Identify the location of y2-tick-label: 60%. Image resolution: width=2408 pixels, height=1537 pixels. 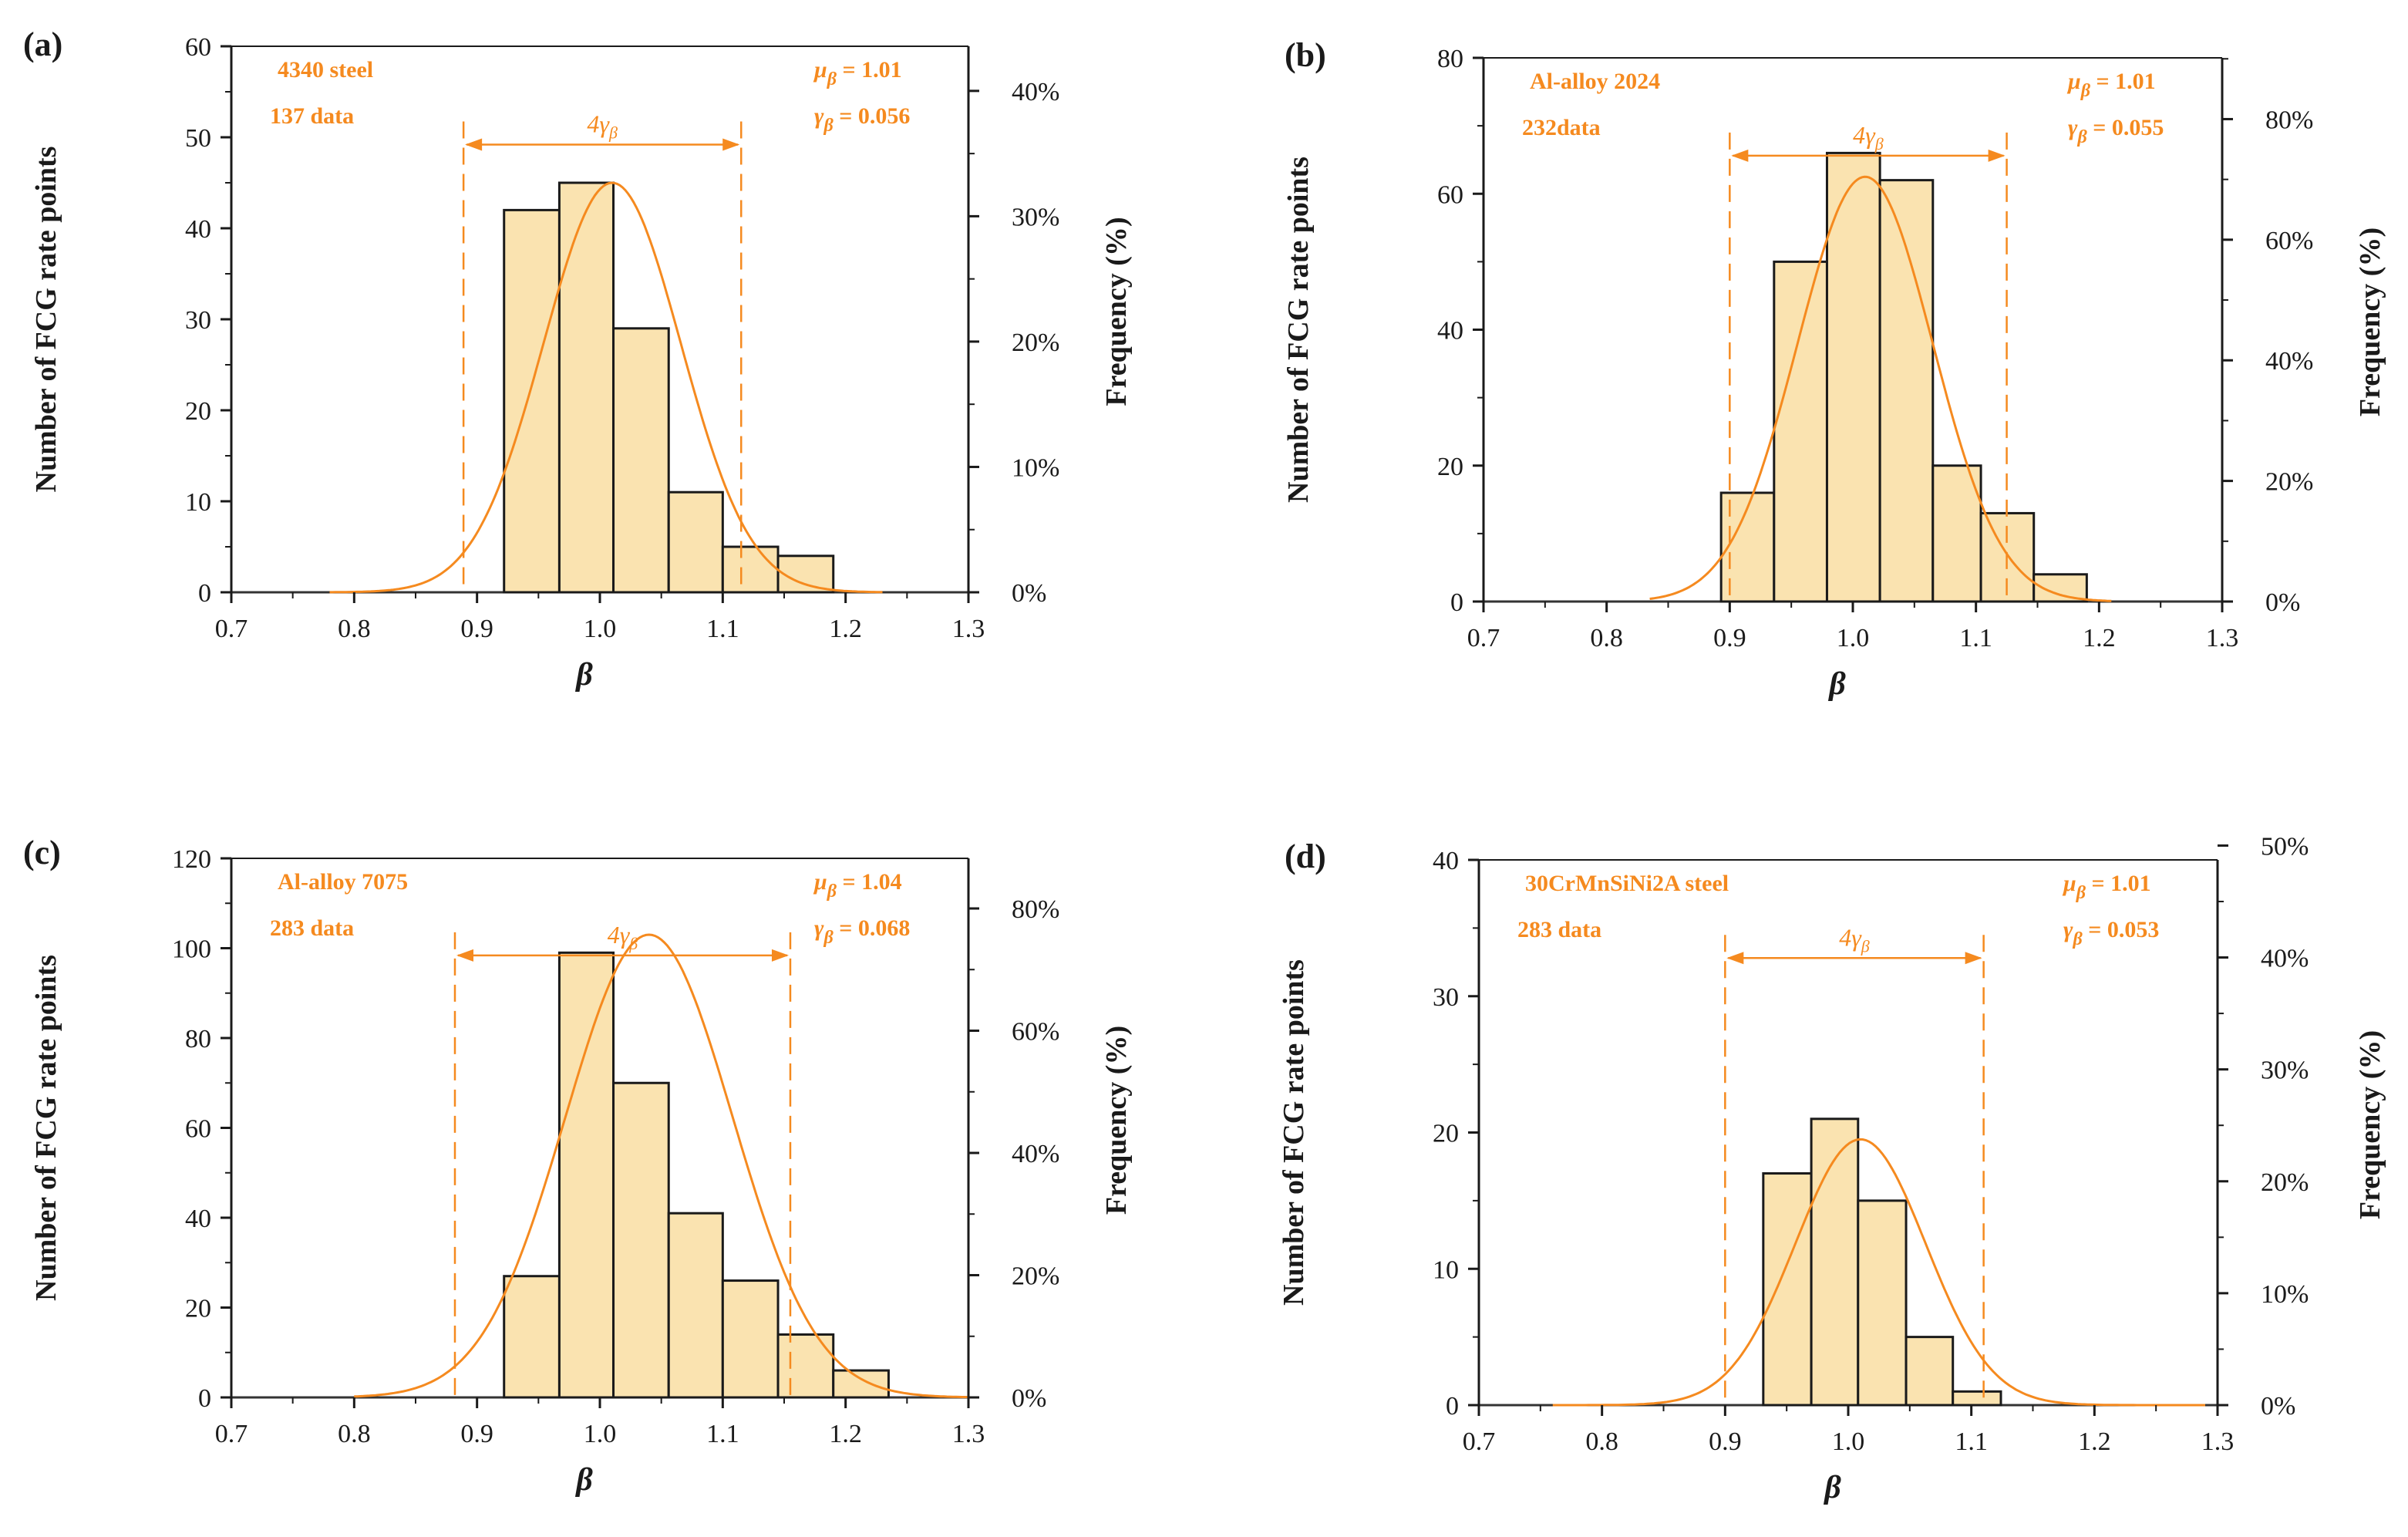
(2289, 241).